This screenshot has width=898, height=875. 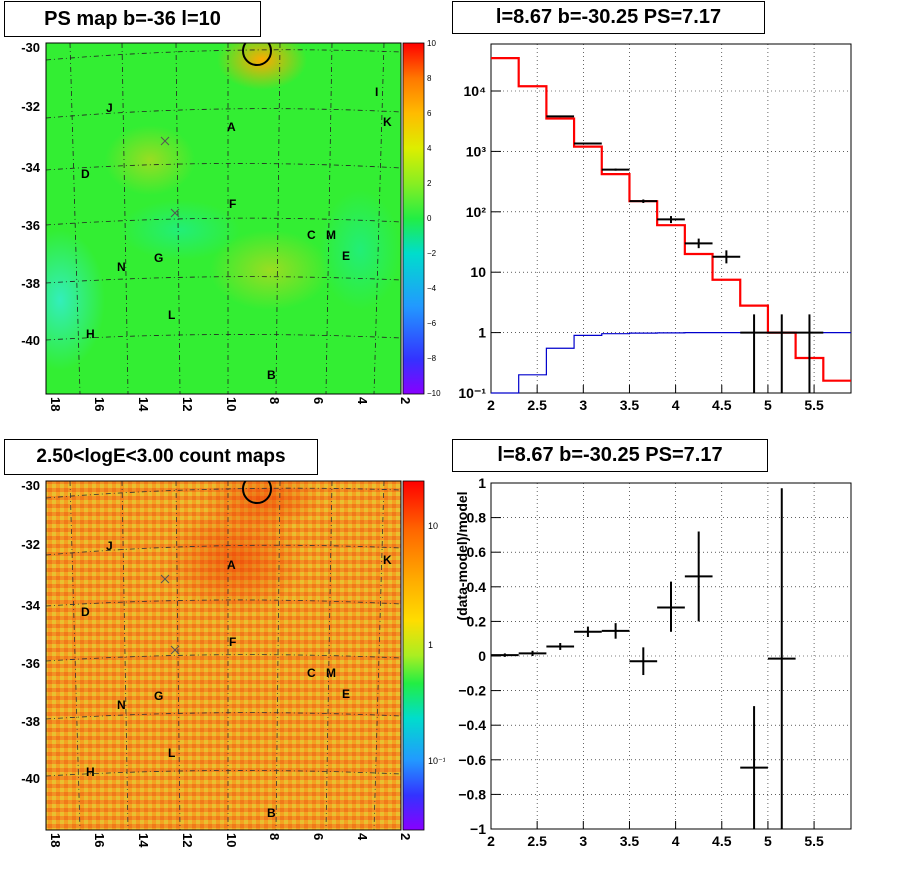 I want to click on source-label-C: C, so click(x=311, y=235).